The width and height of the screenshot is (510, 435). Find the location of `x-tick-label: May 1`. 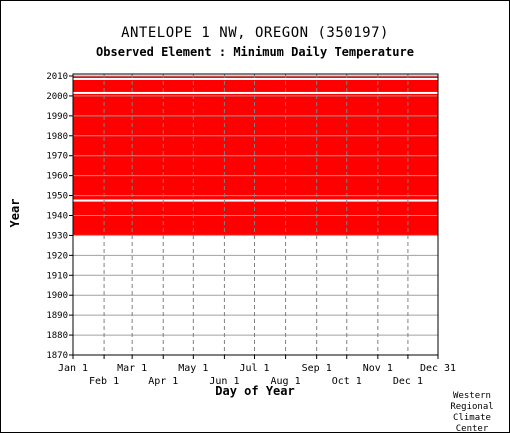

x-tick-label: May 1 is located at coordinates (193, 368).